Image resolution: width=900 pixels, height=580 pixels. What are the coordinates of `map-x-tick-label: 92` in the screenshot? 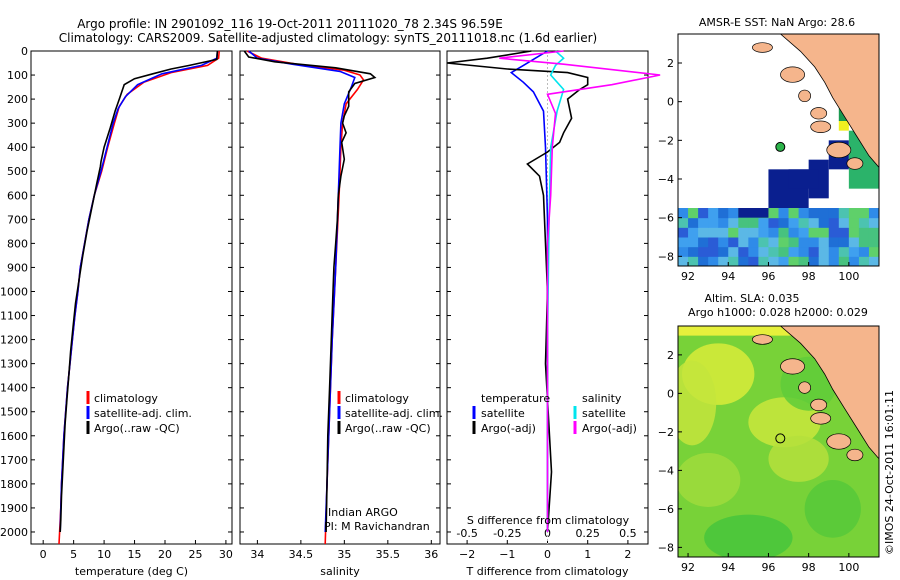 It's located at (688, 276).